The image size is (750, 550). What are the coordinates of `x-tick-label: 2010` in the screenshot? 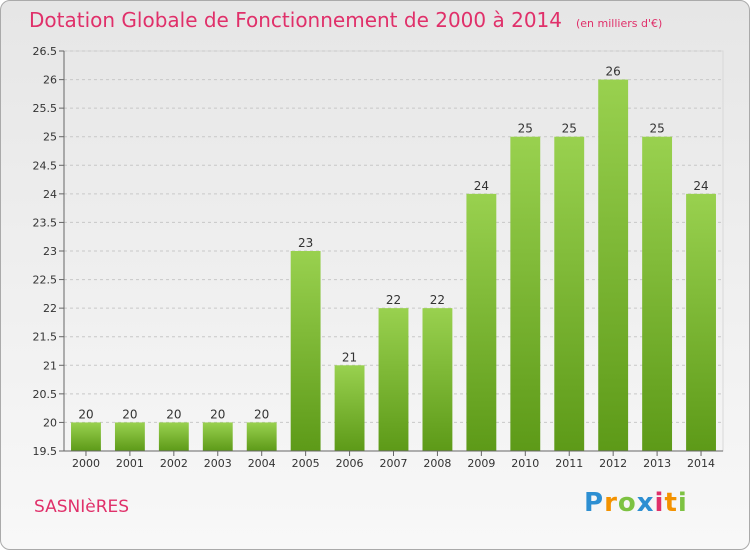 It's located at (525, 463).